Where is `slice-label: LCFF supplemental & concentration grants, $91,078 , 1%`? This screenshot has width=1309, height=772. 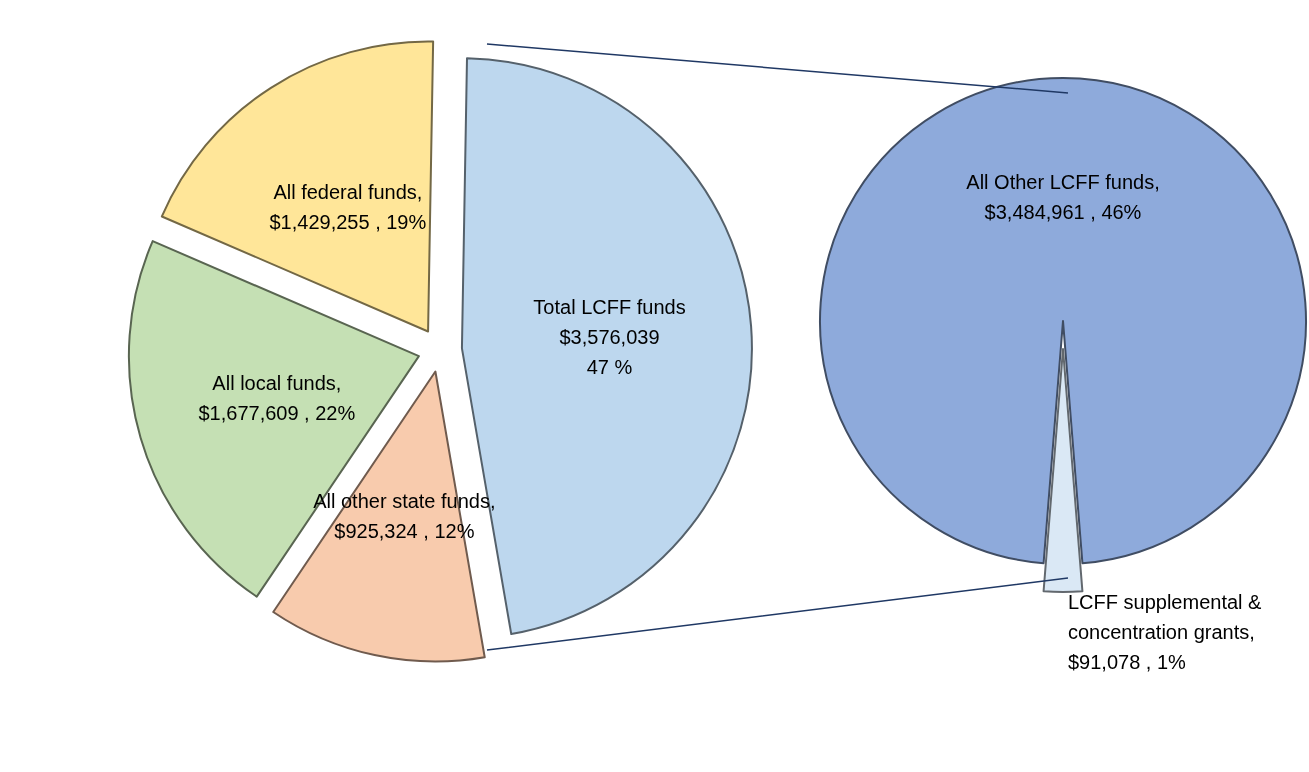 slice-label: LCFF supplemental & concentration grants, $91,078 , 1% is located at coordinates (1165, 632).